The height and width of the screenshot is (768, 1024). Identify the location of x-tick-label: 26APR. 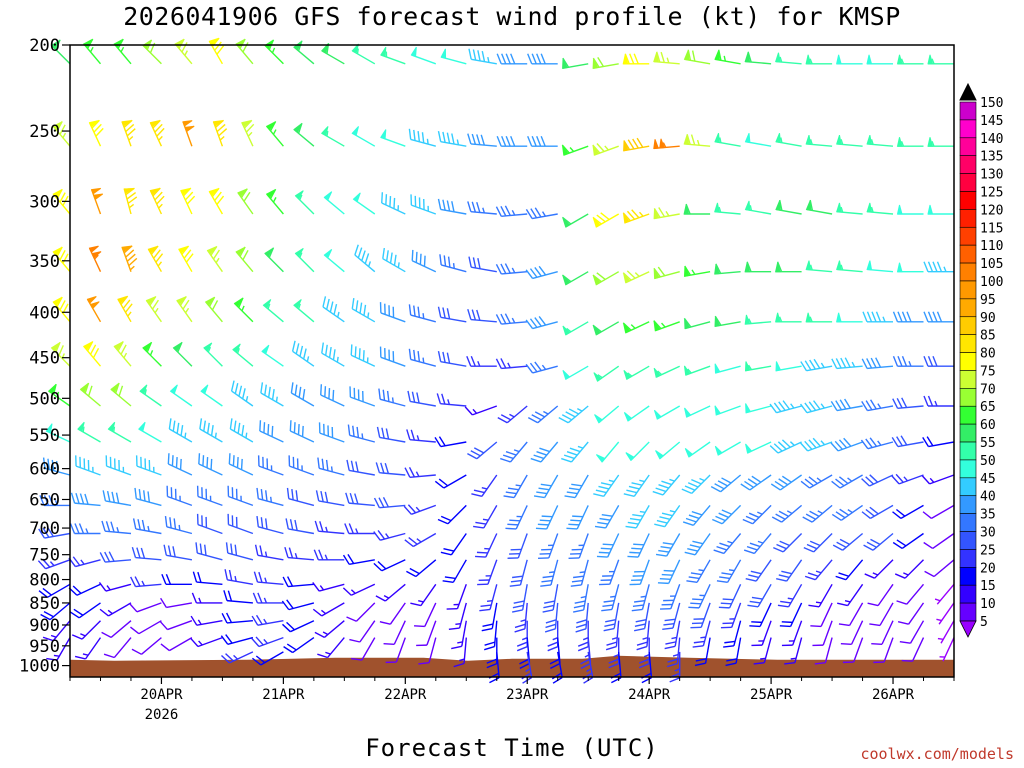
(893, 695).